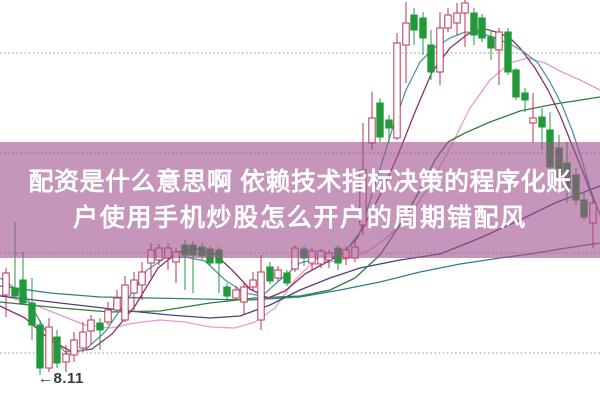 The height and width of the screenshot is (400, 600). What do you see at coordinates (61, 378) in the screenshot?
I see `low-price-annotation: ←8.11` at bounding box center [61, 378].